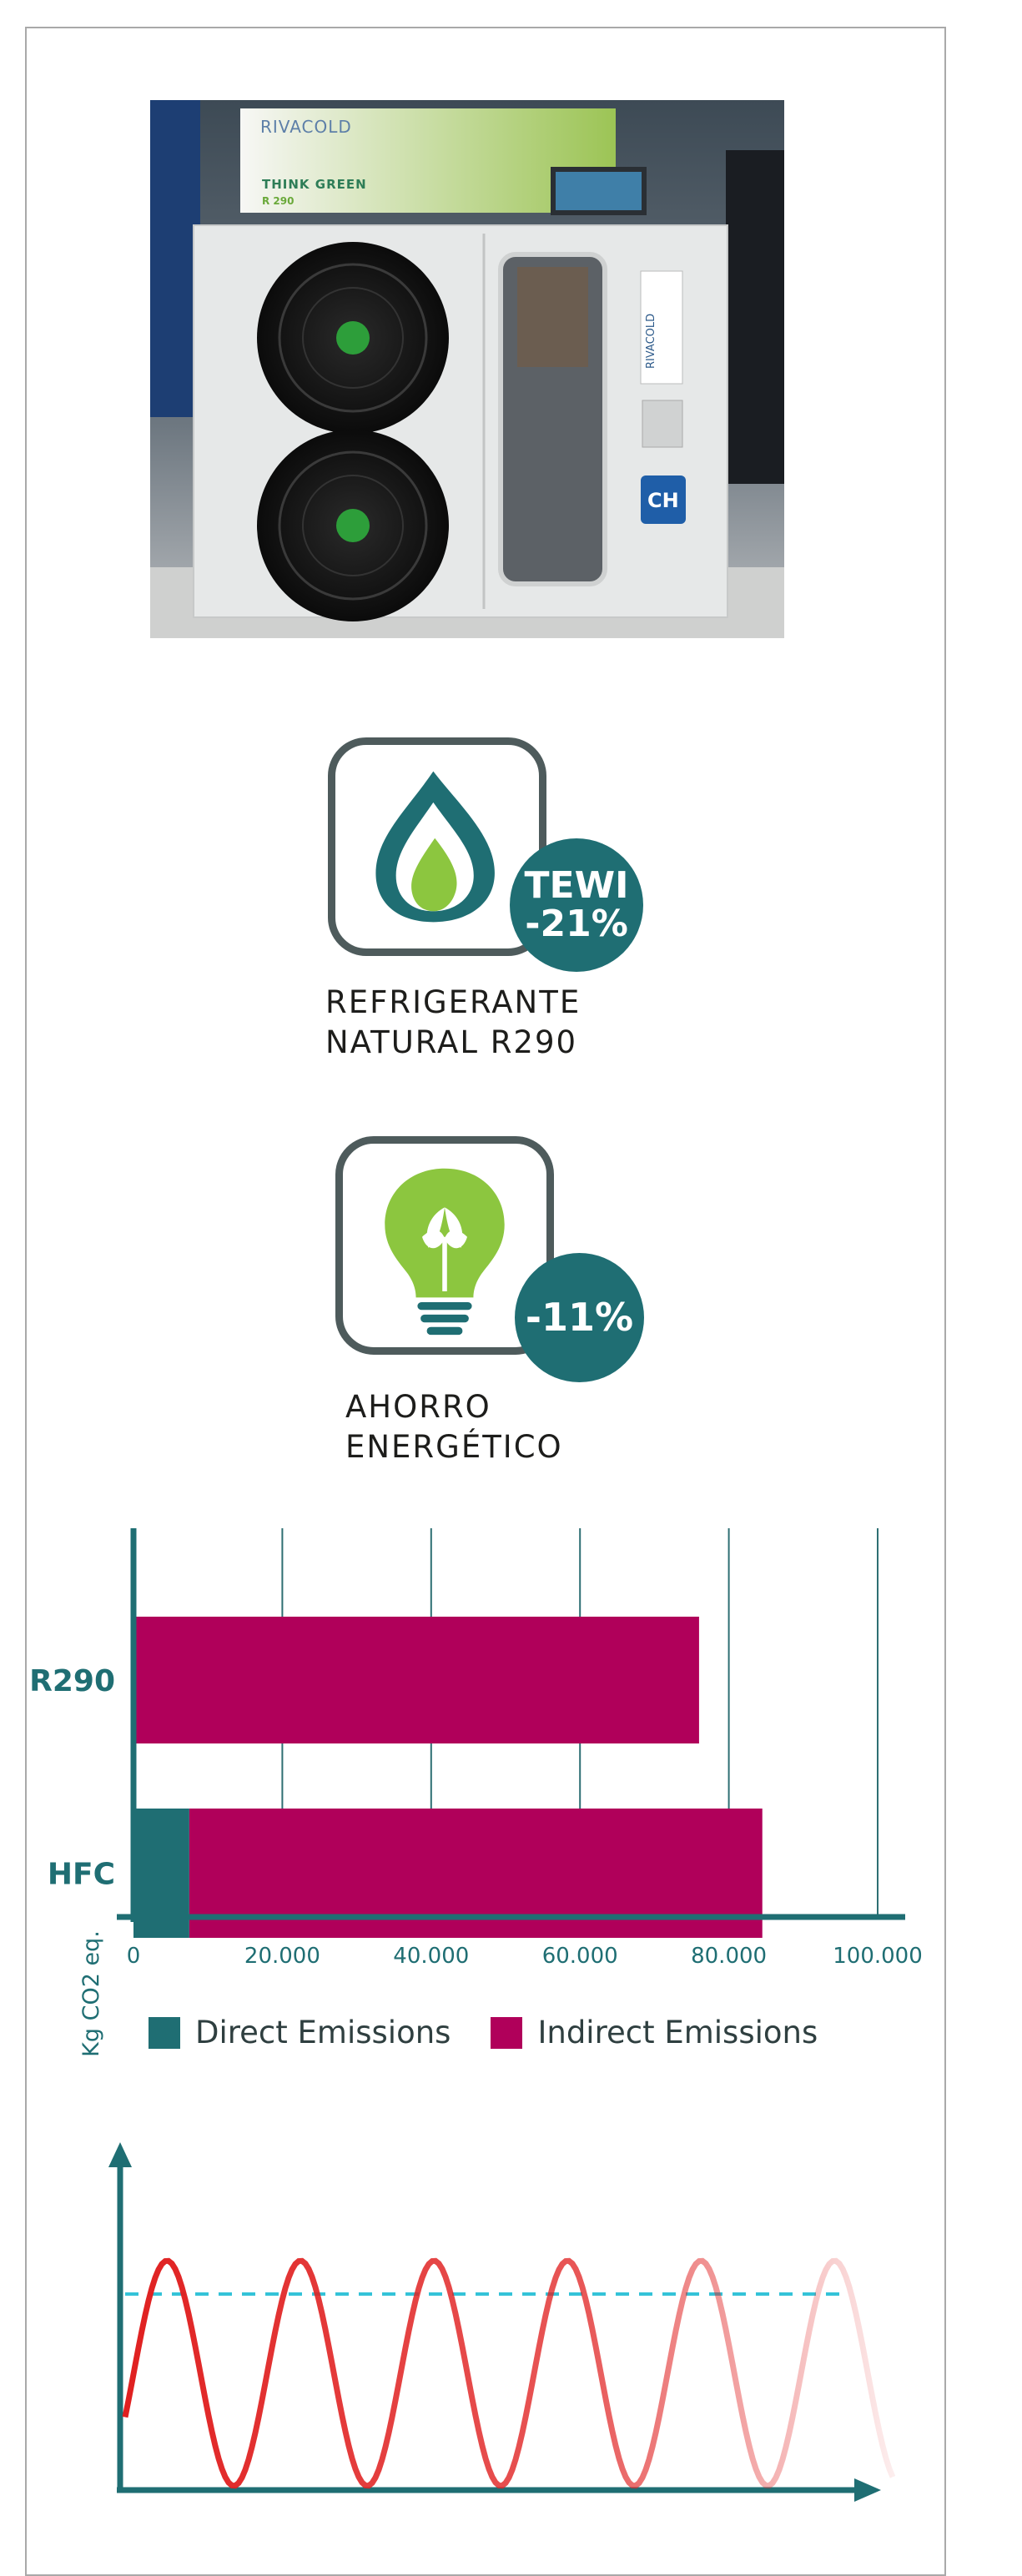 The width and height of the screenshot is (1022, 2576). I want to click on tewi-badge-label: TEWI, so click(576, 885).